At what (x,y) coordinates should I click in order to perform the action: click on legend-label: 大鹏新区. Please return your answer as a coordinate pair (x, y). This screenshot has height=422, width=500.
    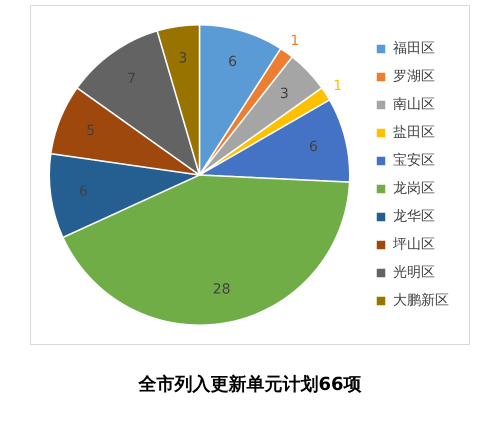
    Looking at the image, I should click on (421, 300).